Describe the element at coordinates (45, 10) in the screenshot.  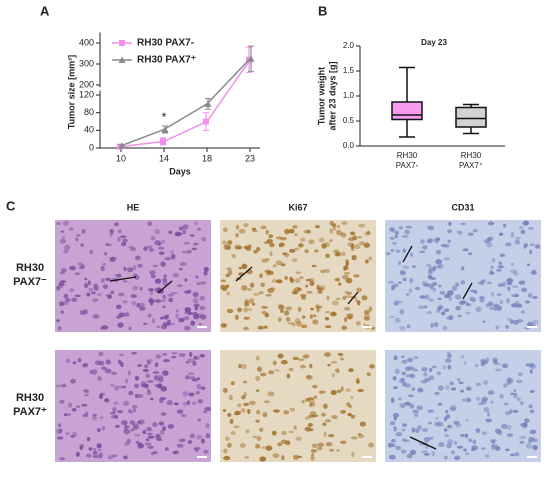
I see `panel-letter: A` at that location.